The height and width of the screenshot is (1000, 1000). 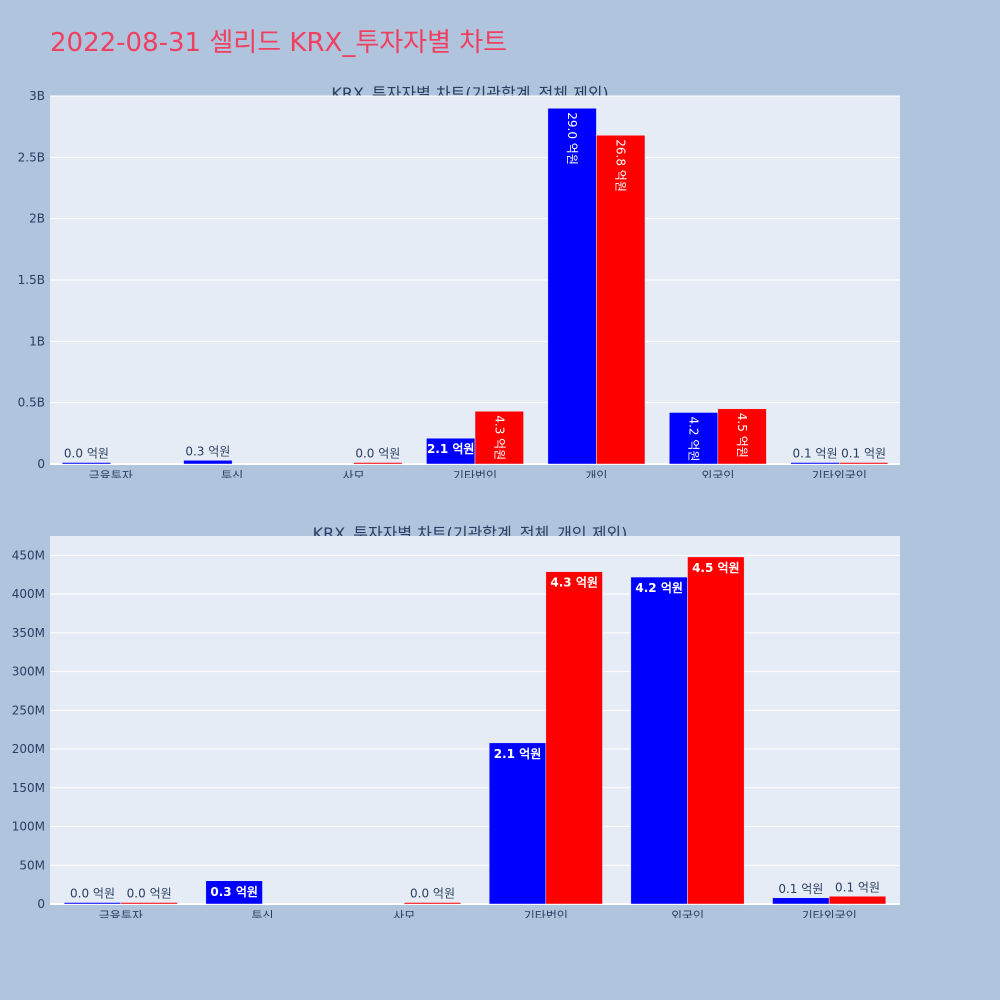 I want to click on y-tick-label: 2.5B, so click(x=31, y=157).